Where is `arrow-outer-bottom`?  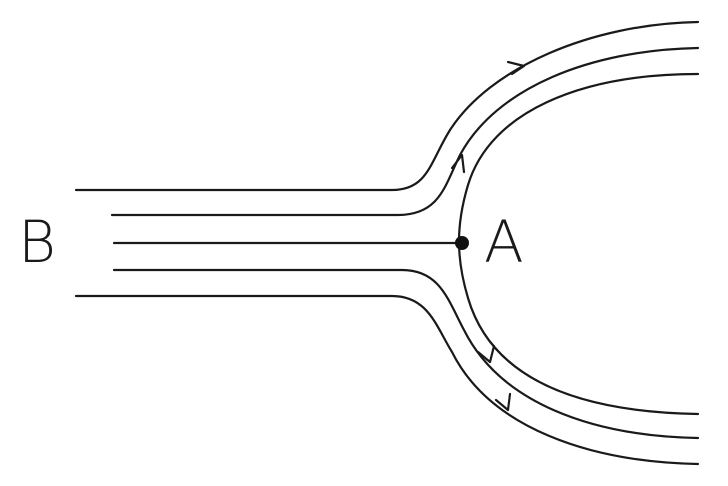
arrow-outer-bottom is located at coordinates (503, 402).